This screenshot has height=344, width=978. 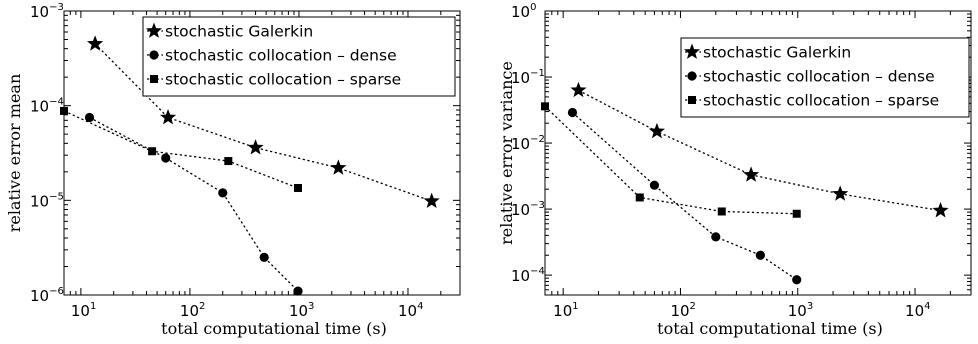 What do you see at coordinates (523, 11) in the screenshot?
I see `y-tick-label: 10⁰` at bounding box center [523, 11].